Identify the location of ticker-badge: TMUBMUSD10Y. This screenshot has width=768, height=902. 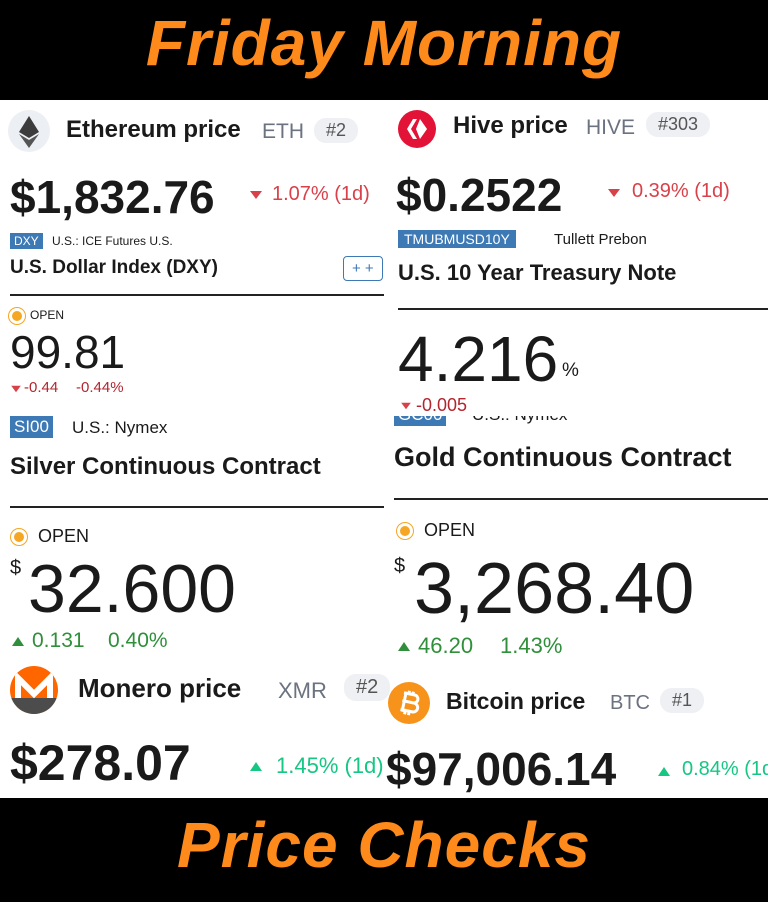
(457, 239).